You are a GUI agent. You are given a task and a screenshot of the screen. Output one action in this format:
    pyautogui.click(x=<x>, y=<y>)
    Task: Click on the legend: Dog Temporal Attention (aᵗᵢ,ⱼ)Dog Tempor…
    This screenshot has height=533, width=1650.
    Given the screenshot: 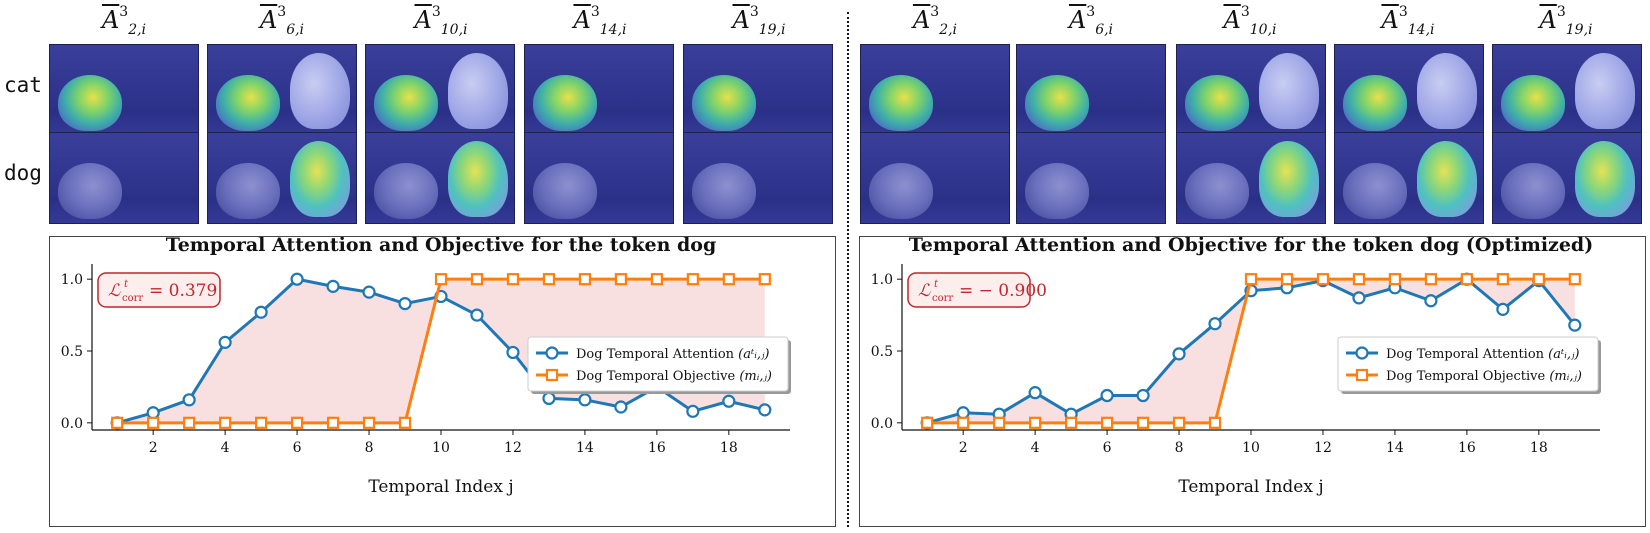 What is the action you would take?
    pyautogui.click(x=659, y=365)
    